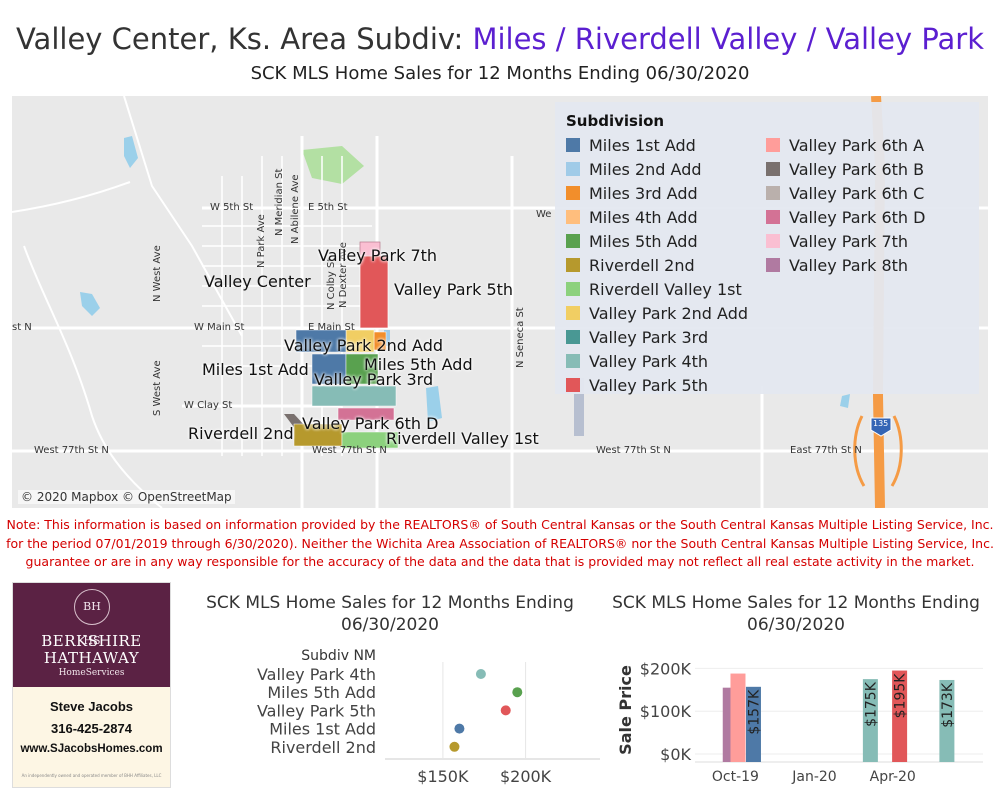 The image size is (1000, 800). What do you see at coordinates (948, 705) in the screenshot?
I see `bar-value-label: $173K` at bounding box center [948, 705].